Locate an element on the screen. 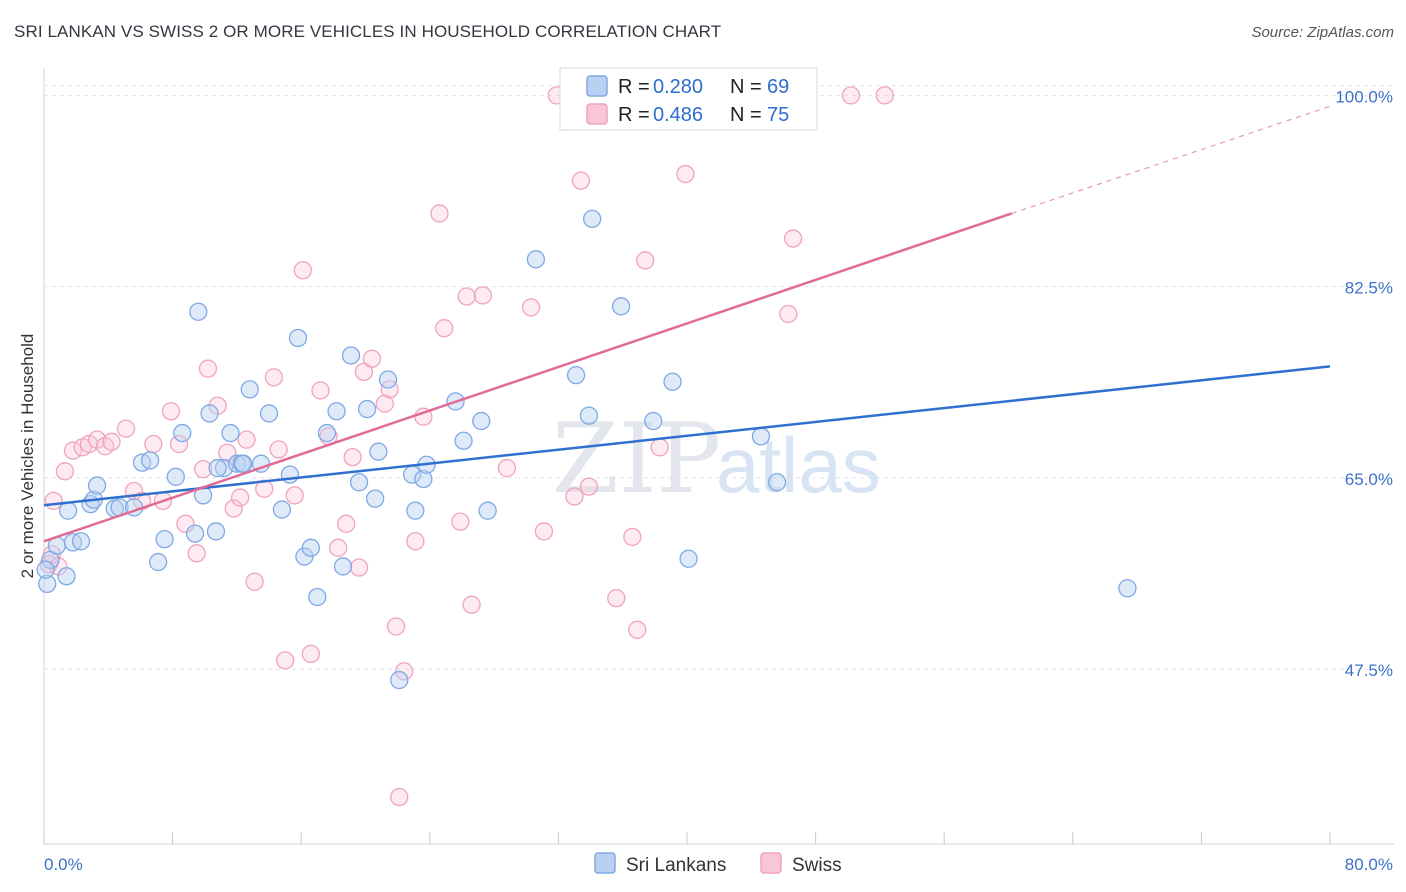 The width and height of the screenshot is (1406, 892). y-axis-label: 2 or more Vehicles in Household is located at coordinates (27, 456).